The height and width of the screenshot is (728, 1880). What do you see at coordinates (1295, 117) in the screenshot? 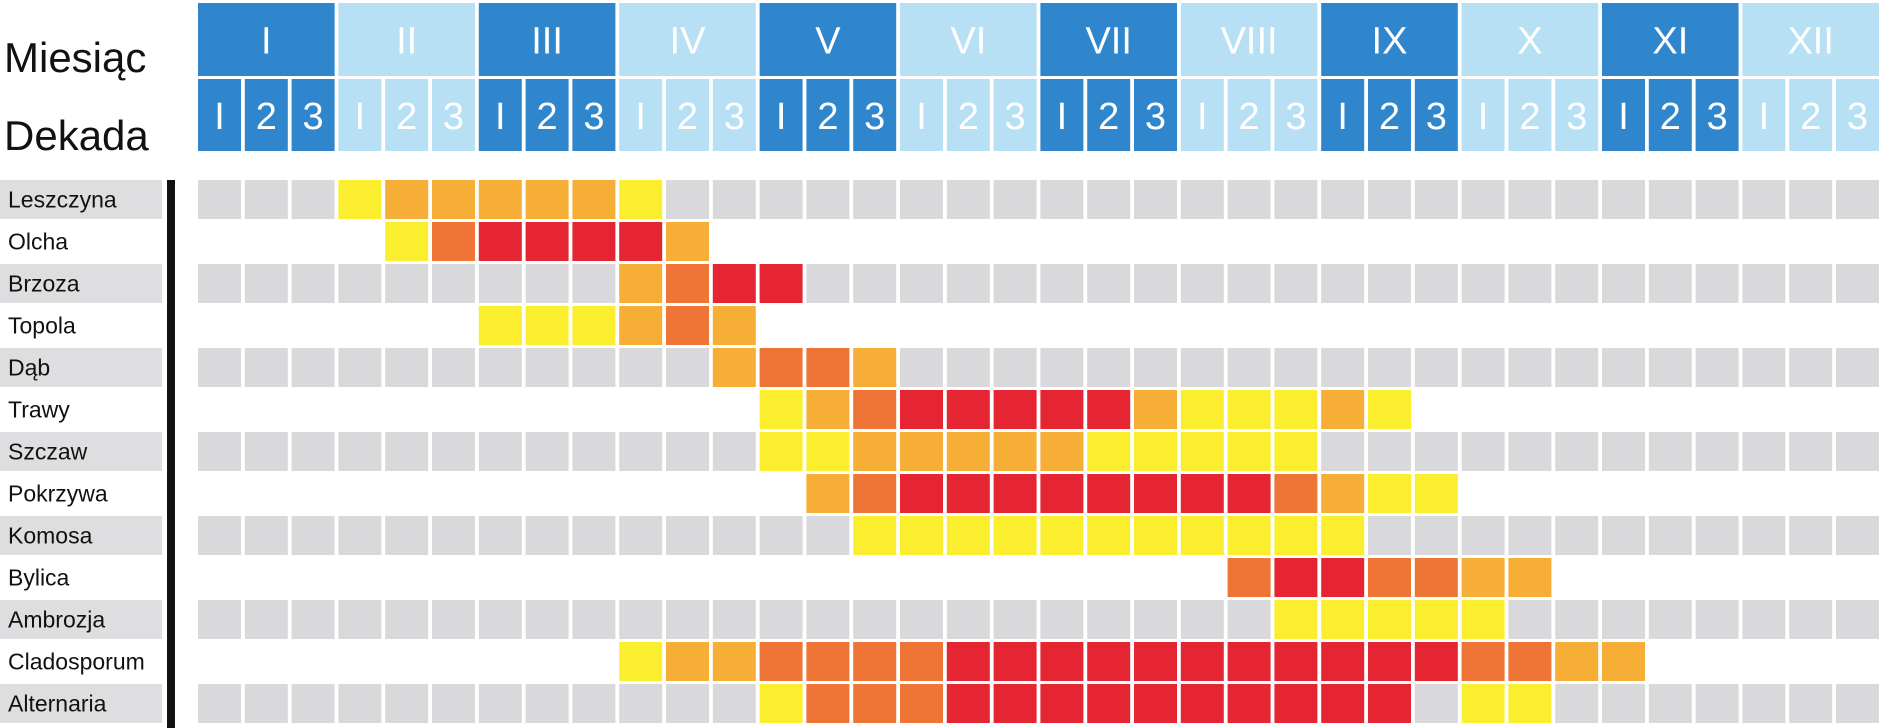
I see `decade-label-VIII-3: 3` at bounding box center [1295, 117].